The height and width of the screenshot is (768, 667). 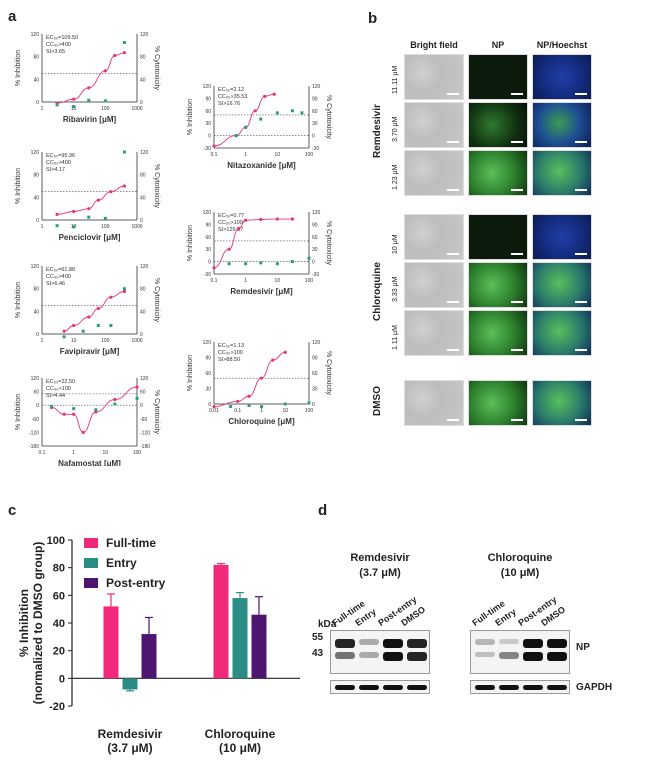 I want to click on ec50-text: EC₅₀=1.13, so click(x=231, y=346).